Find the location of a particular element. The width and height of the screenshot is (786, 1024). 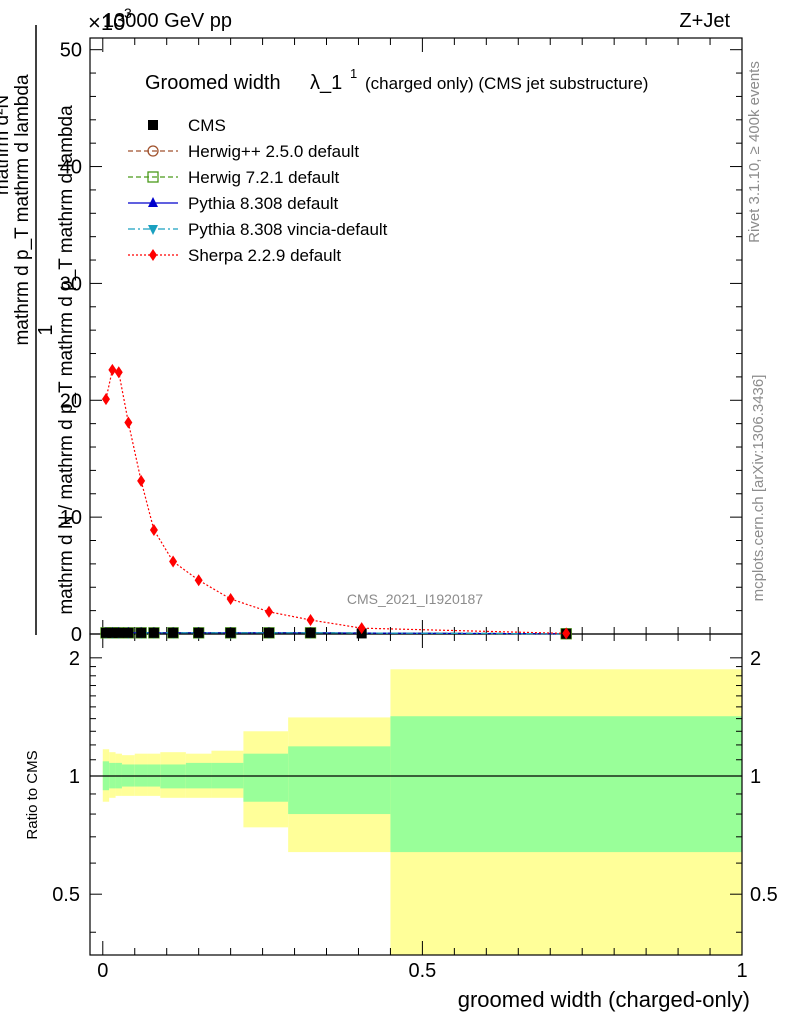

xtick-label: 0 is located at coordinates (102, 971).